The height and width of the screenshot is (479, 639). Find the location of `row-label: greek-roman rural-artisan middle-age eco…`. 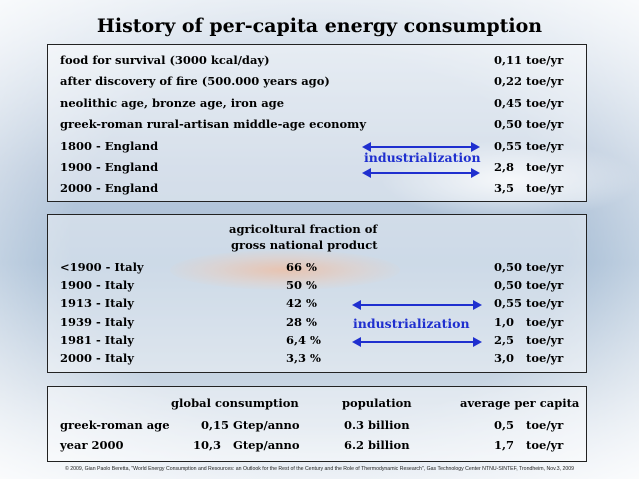

row-label: greek-roman rural-artisan middle-age eco… is located at coordinates (213, 124).